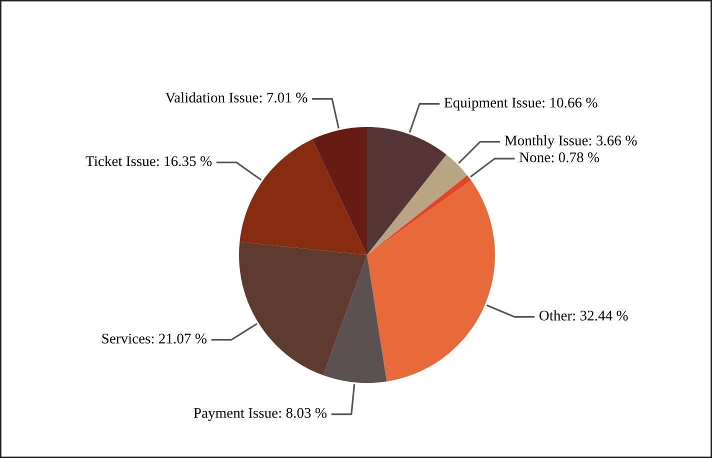 This screenshot has width=712, height=458. I want to click on slice-label: Validation Issue: 7.01 %, so click(236, 97).